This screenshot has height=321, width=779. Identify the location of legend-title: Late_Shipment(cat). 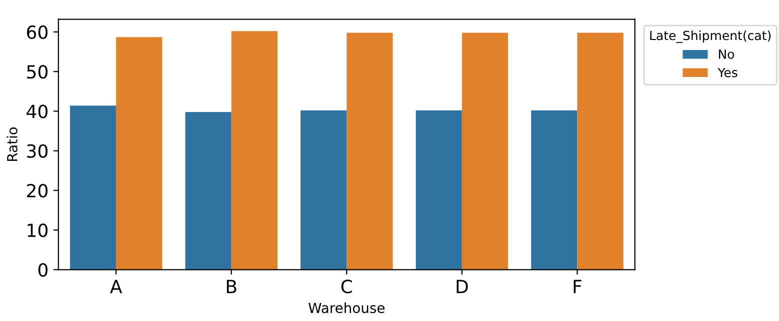
(710, 36).